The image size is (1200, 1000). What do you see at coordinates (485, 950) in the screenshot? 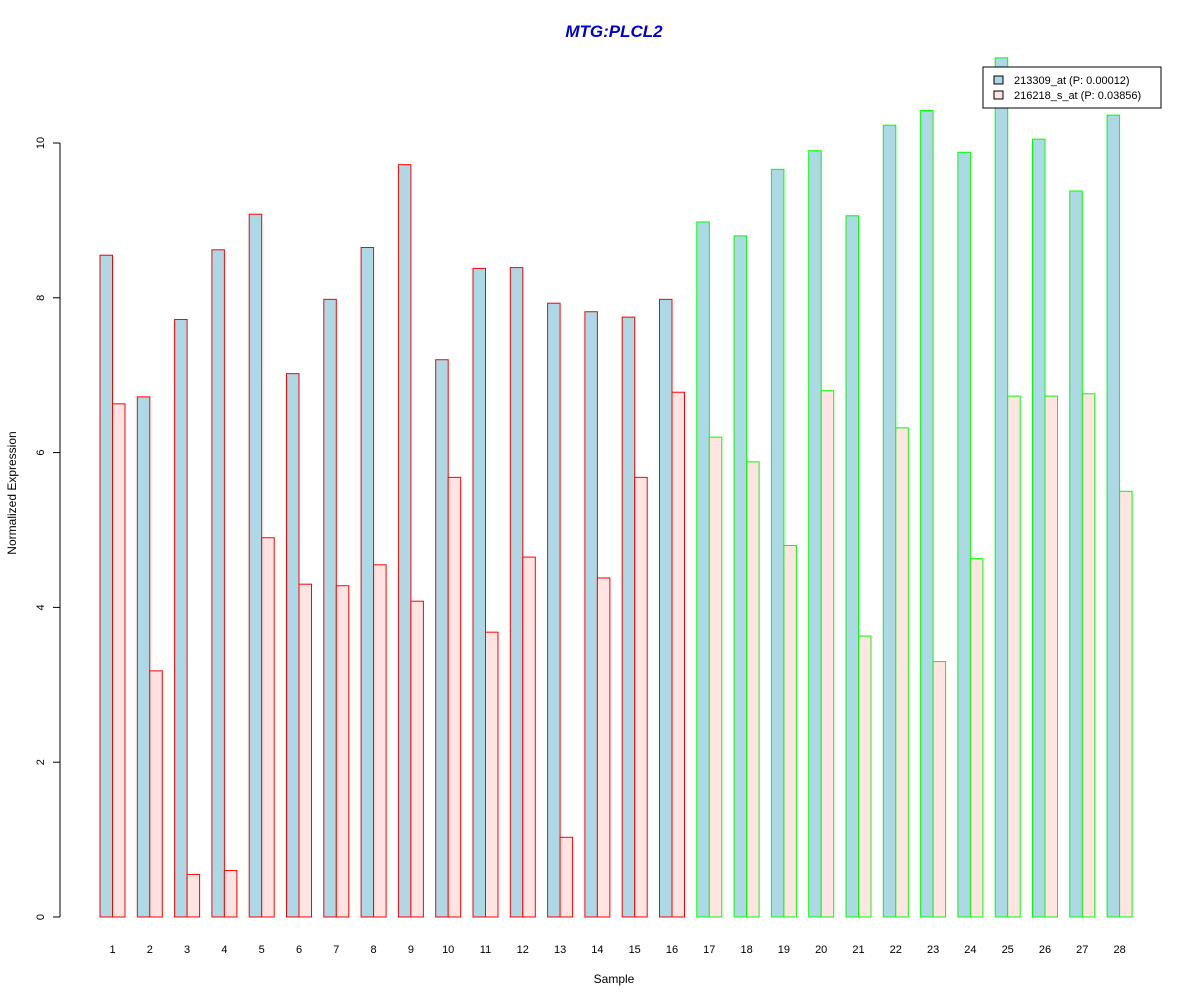
I see `x-tick-label: 11` at bounding box center [485, 950].